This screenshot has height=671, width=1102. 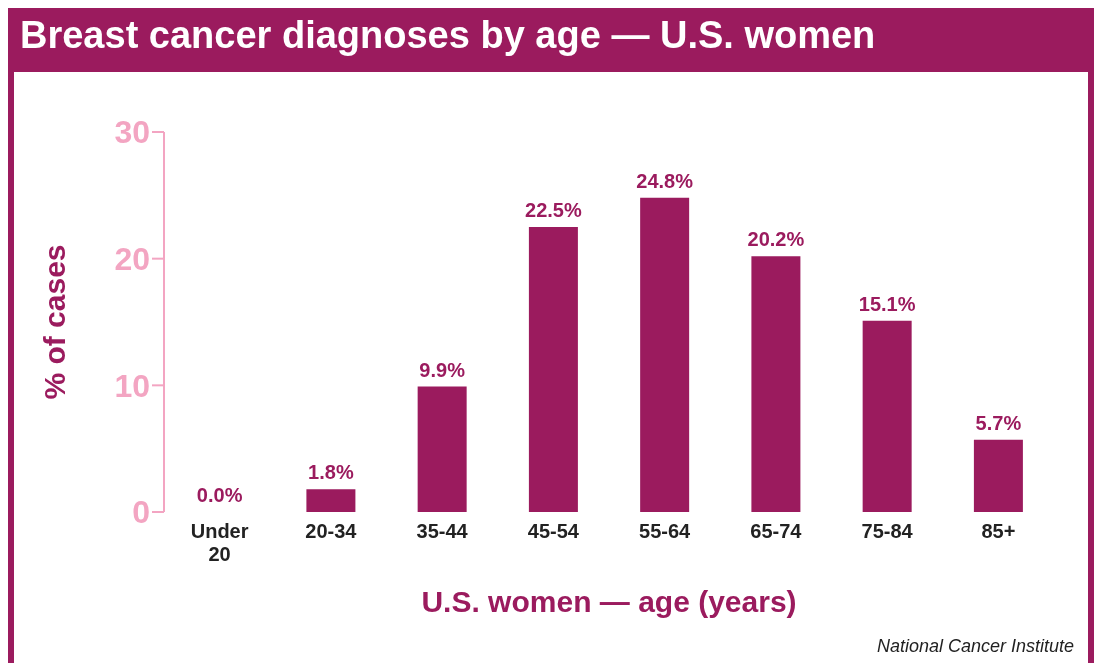 What do you see at coordinates (665, 531) in the screenshot?
I see `x-tick-label: 55-64` at bounding box center [665, 531].